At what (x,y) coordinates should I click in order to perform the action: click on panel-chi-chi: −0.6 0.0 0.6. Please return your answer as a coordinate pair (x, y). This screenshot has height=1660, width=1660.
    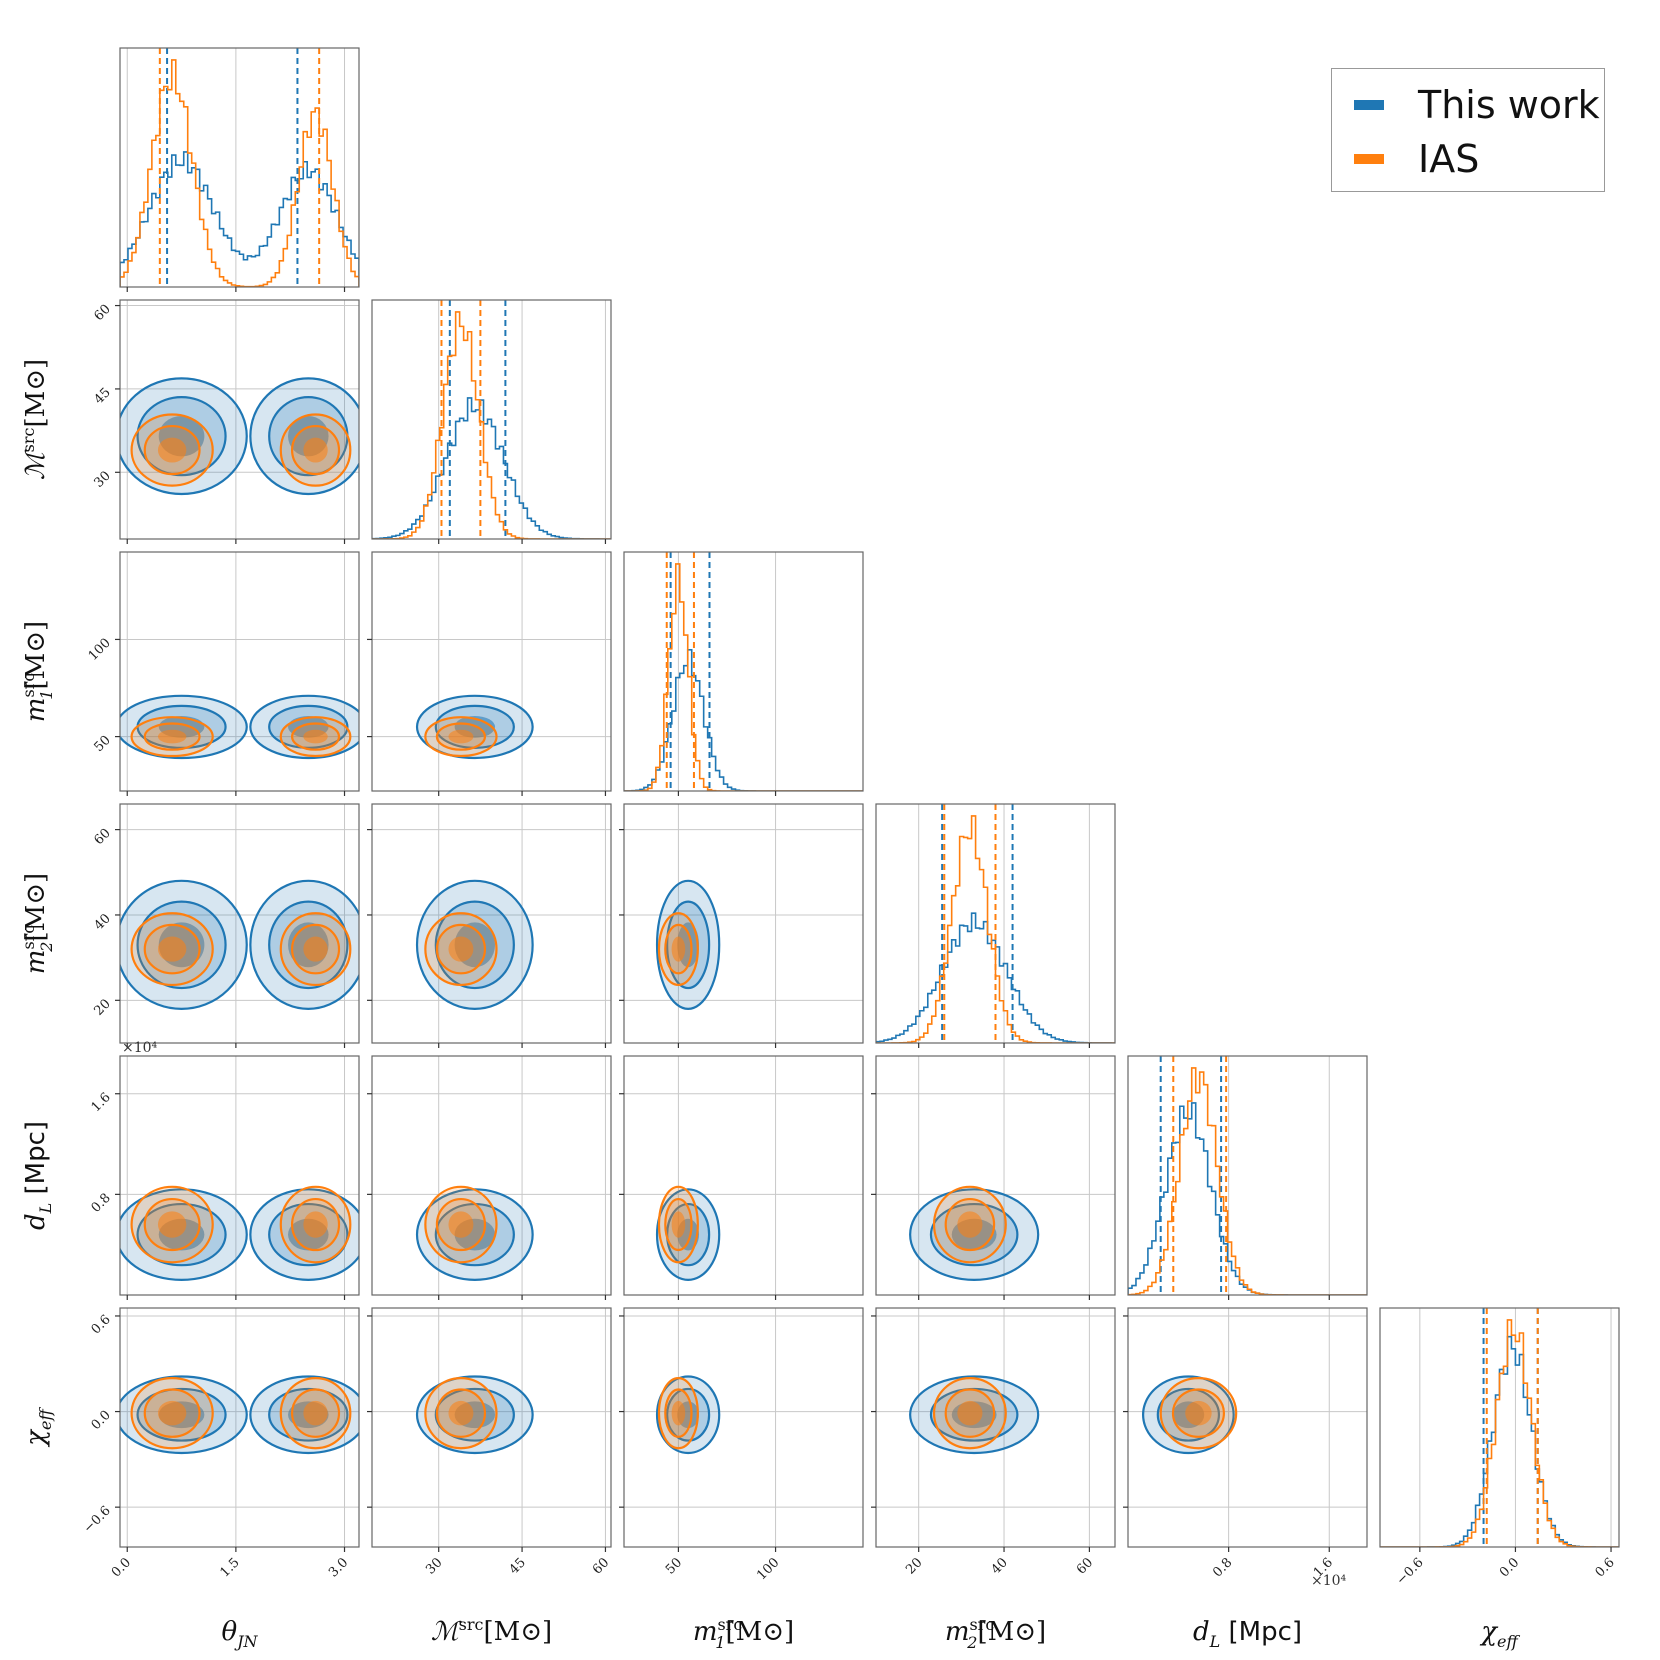
    Looking at the image, I should click on (1499, 1447).